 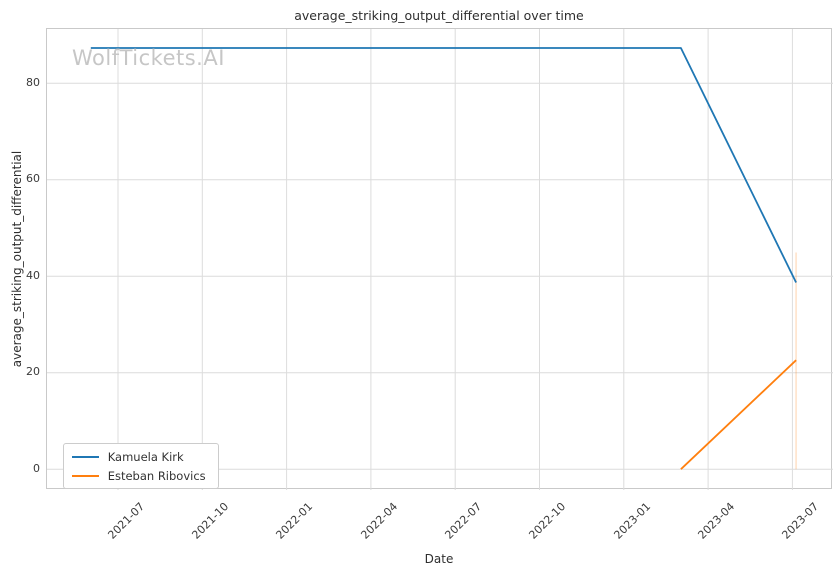 I want to click on y-tick-label: 0, so click(x=36, y=468).